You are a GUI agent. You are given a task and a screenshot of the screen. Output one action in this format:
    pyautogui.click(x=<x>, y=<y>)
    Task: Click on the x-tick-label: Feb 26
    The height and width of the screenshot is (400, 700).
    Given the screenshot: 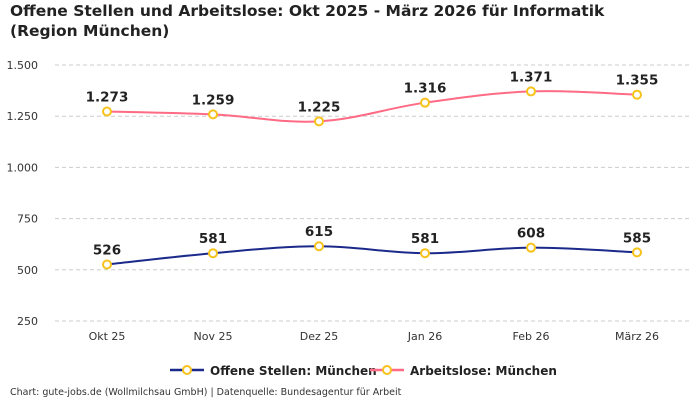 What is the action you would take?
    pyautogui.click(x=531, y=336)
    